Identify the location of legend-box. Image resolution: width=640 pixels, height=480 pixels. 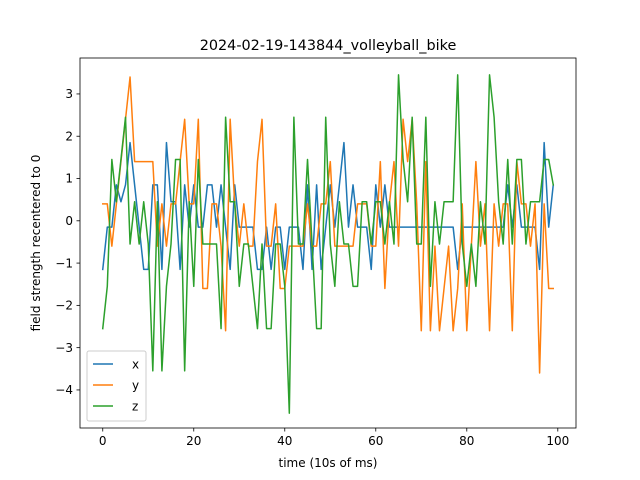
(116, 386).